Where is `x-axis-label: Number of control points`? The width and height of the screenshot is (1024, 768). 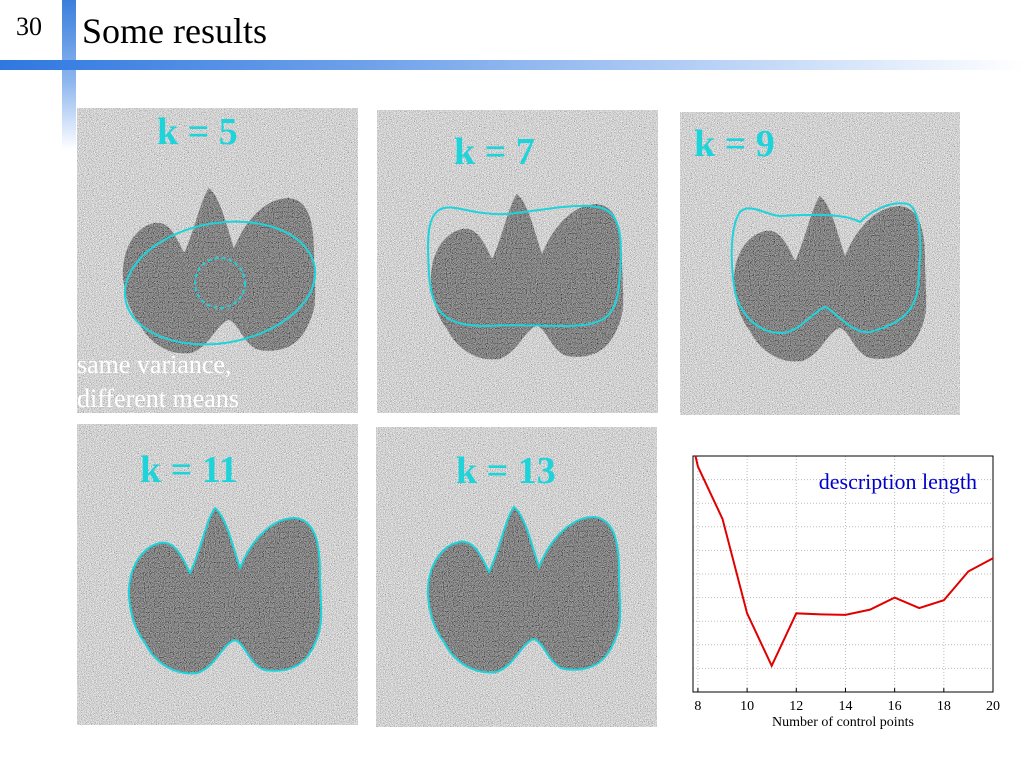 x-axis-label: Number of control points is located at coordinates (843, 722).